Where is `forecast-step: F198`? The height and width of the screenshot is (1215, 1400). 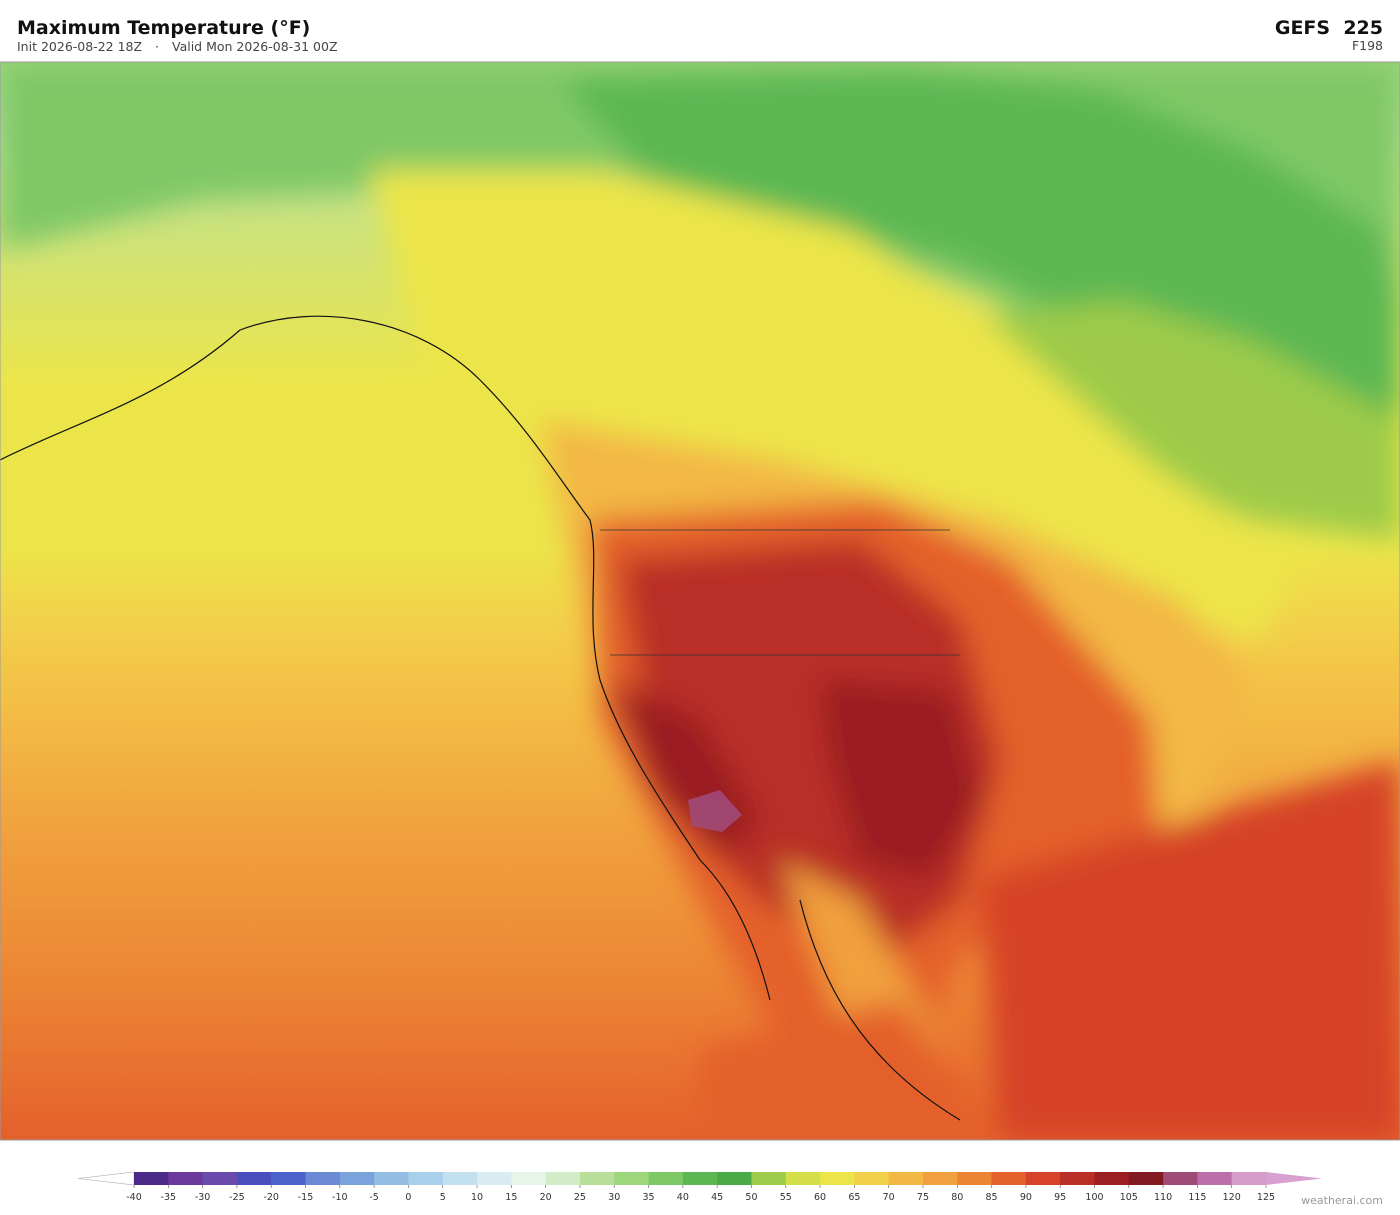 forecast-step: F198 is located at coordinates (1367, 45).